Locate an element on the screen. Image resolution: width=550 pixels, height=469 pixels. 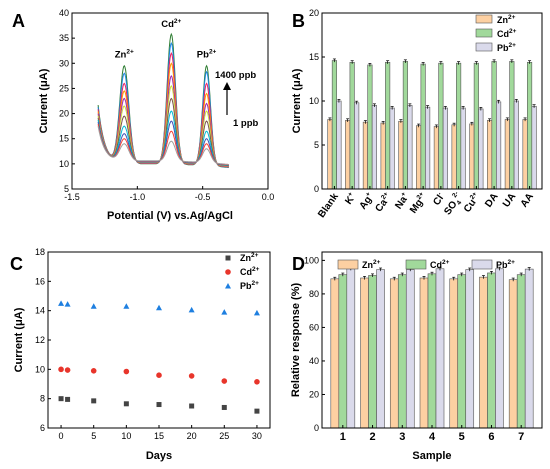
panel-a-peak-cd-label: Cd2+ is located at coordinates (171, 24).